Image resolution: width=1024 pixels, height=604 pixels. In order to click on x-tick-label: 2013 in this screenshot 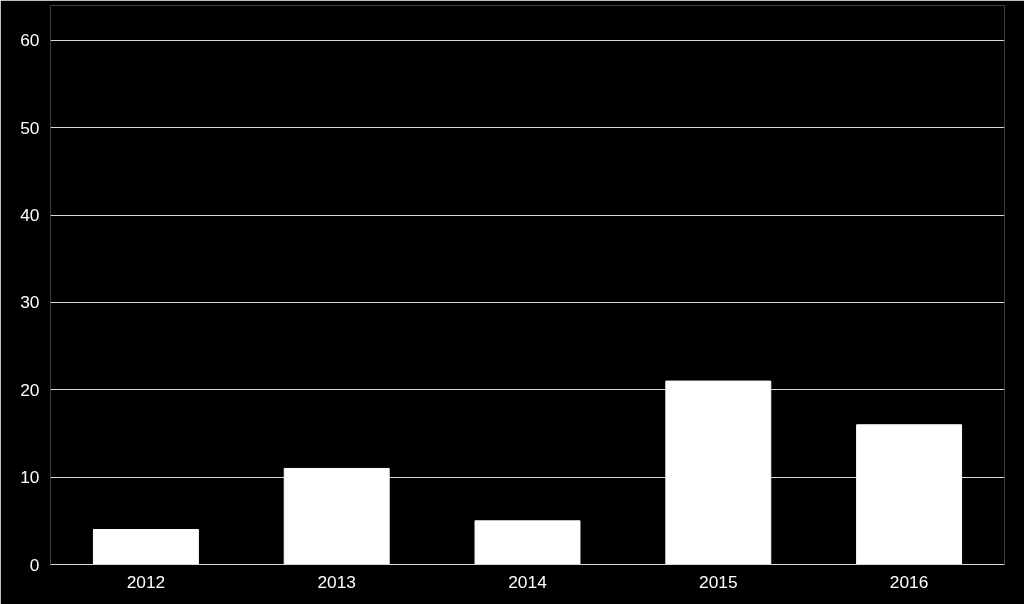, I will do `click(336, 581)`.